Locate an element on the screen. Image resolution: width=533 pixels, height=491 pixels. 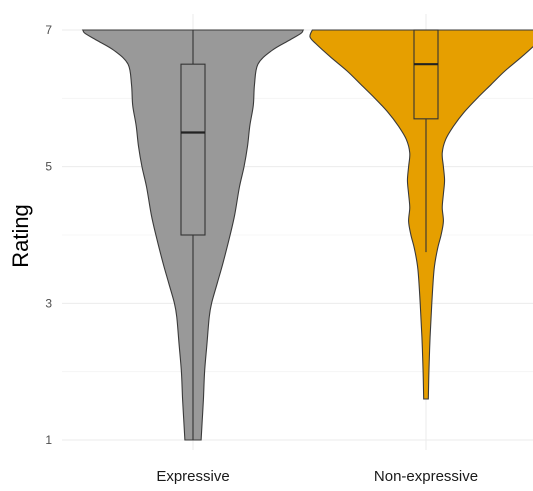
x-category-label: Non-expressive is located at coordinates (426, 476).